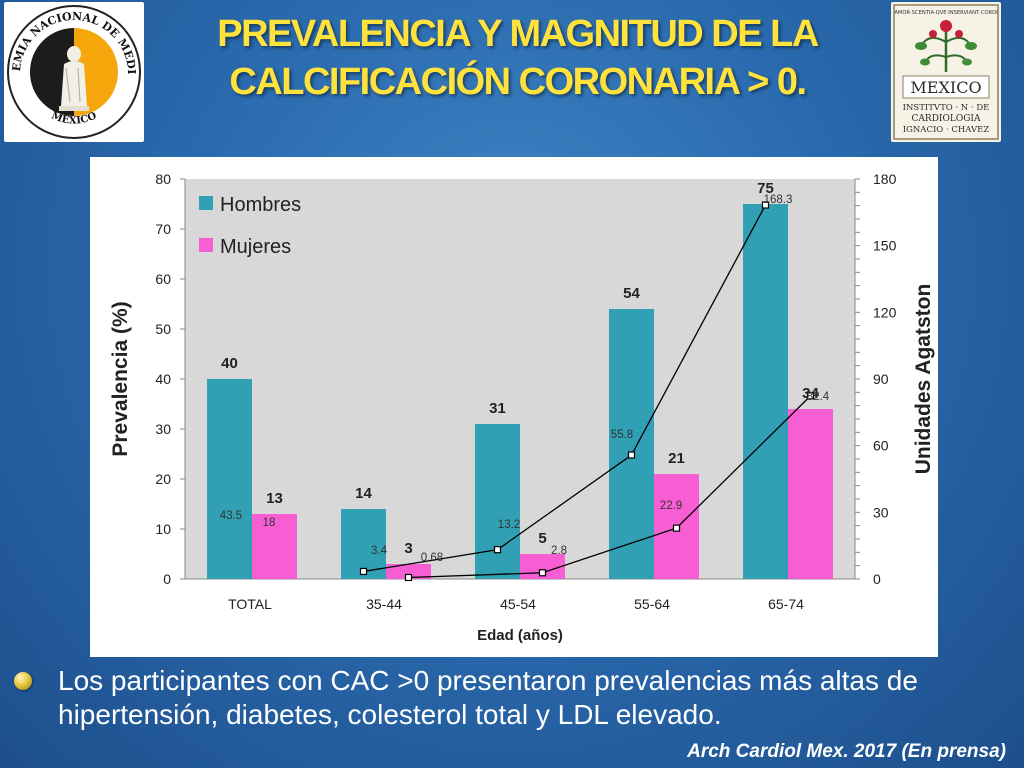  I want to click on legend-swatch-mujeres, so click(206, 245).